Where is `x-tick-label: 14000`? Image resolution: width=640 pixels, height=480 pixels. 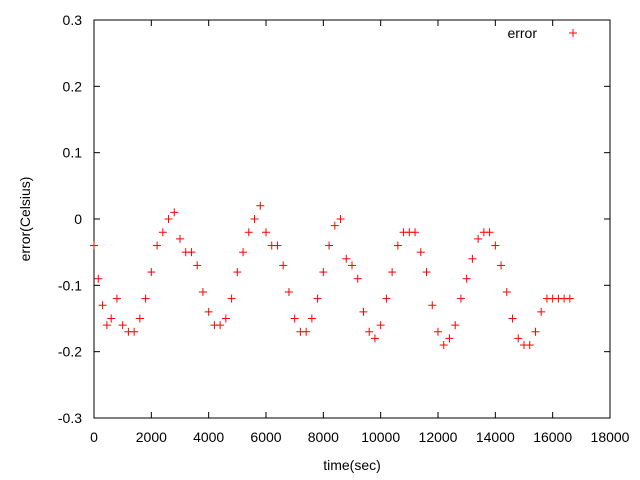 x-tick-label: 14000 is located at coordinates (495, 437).